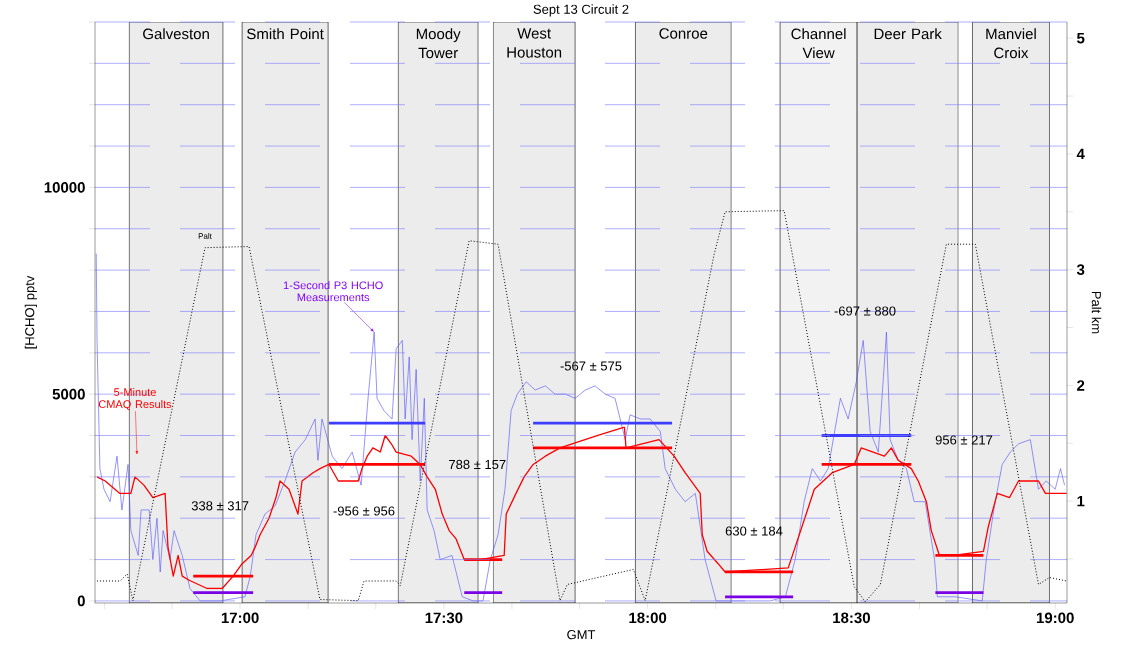 This screenshot has width=1133, height=668. Describe the element at coordinates (591, 366) in the screenshot. I see `annotation: -567 ± 575` at that location.